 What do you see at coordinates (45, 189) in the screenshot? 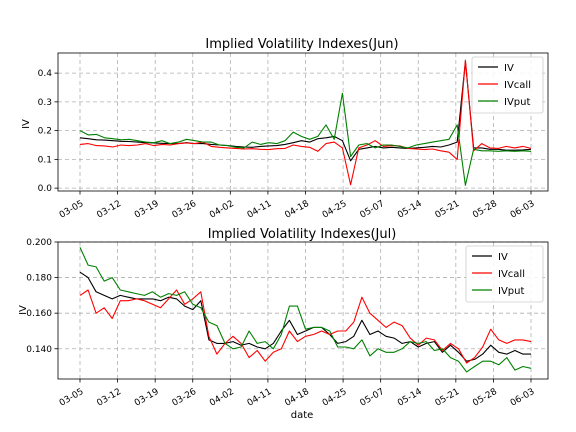
I see `y-tick-label: 0.0` at bounding box center [45, 189].